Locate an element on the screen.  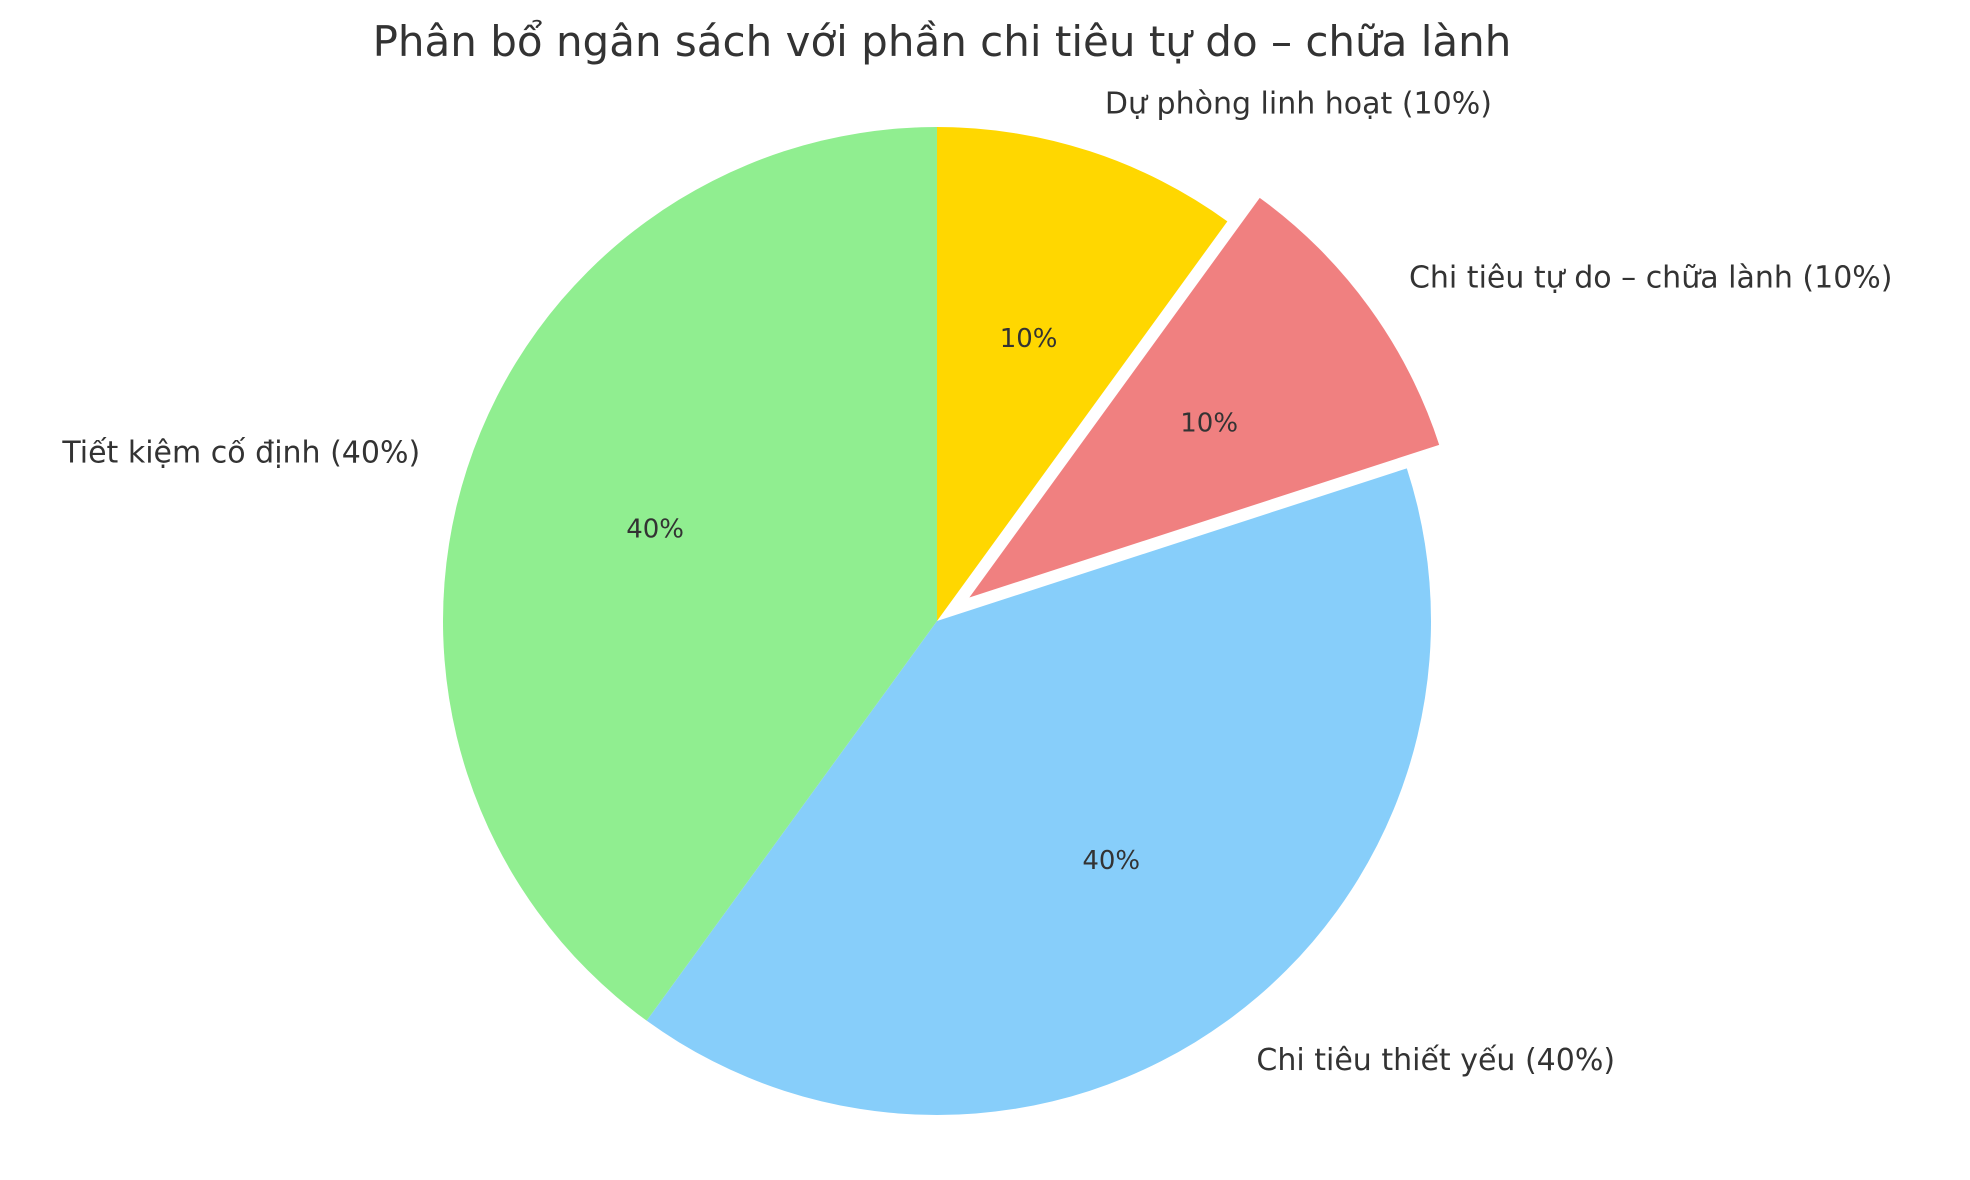
pie-slice-label: Chi tiêu thiết yếu (40%) is located at coordinates (1435, 1060).